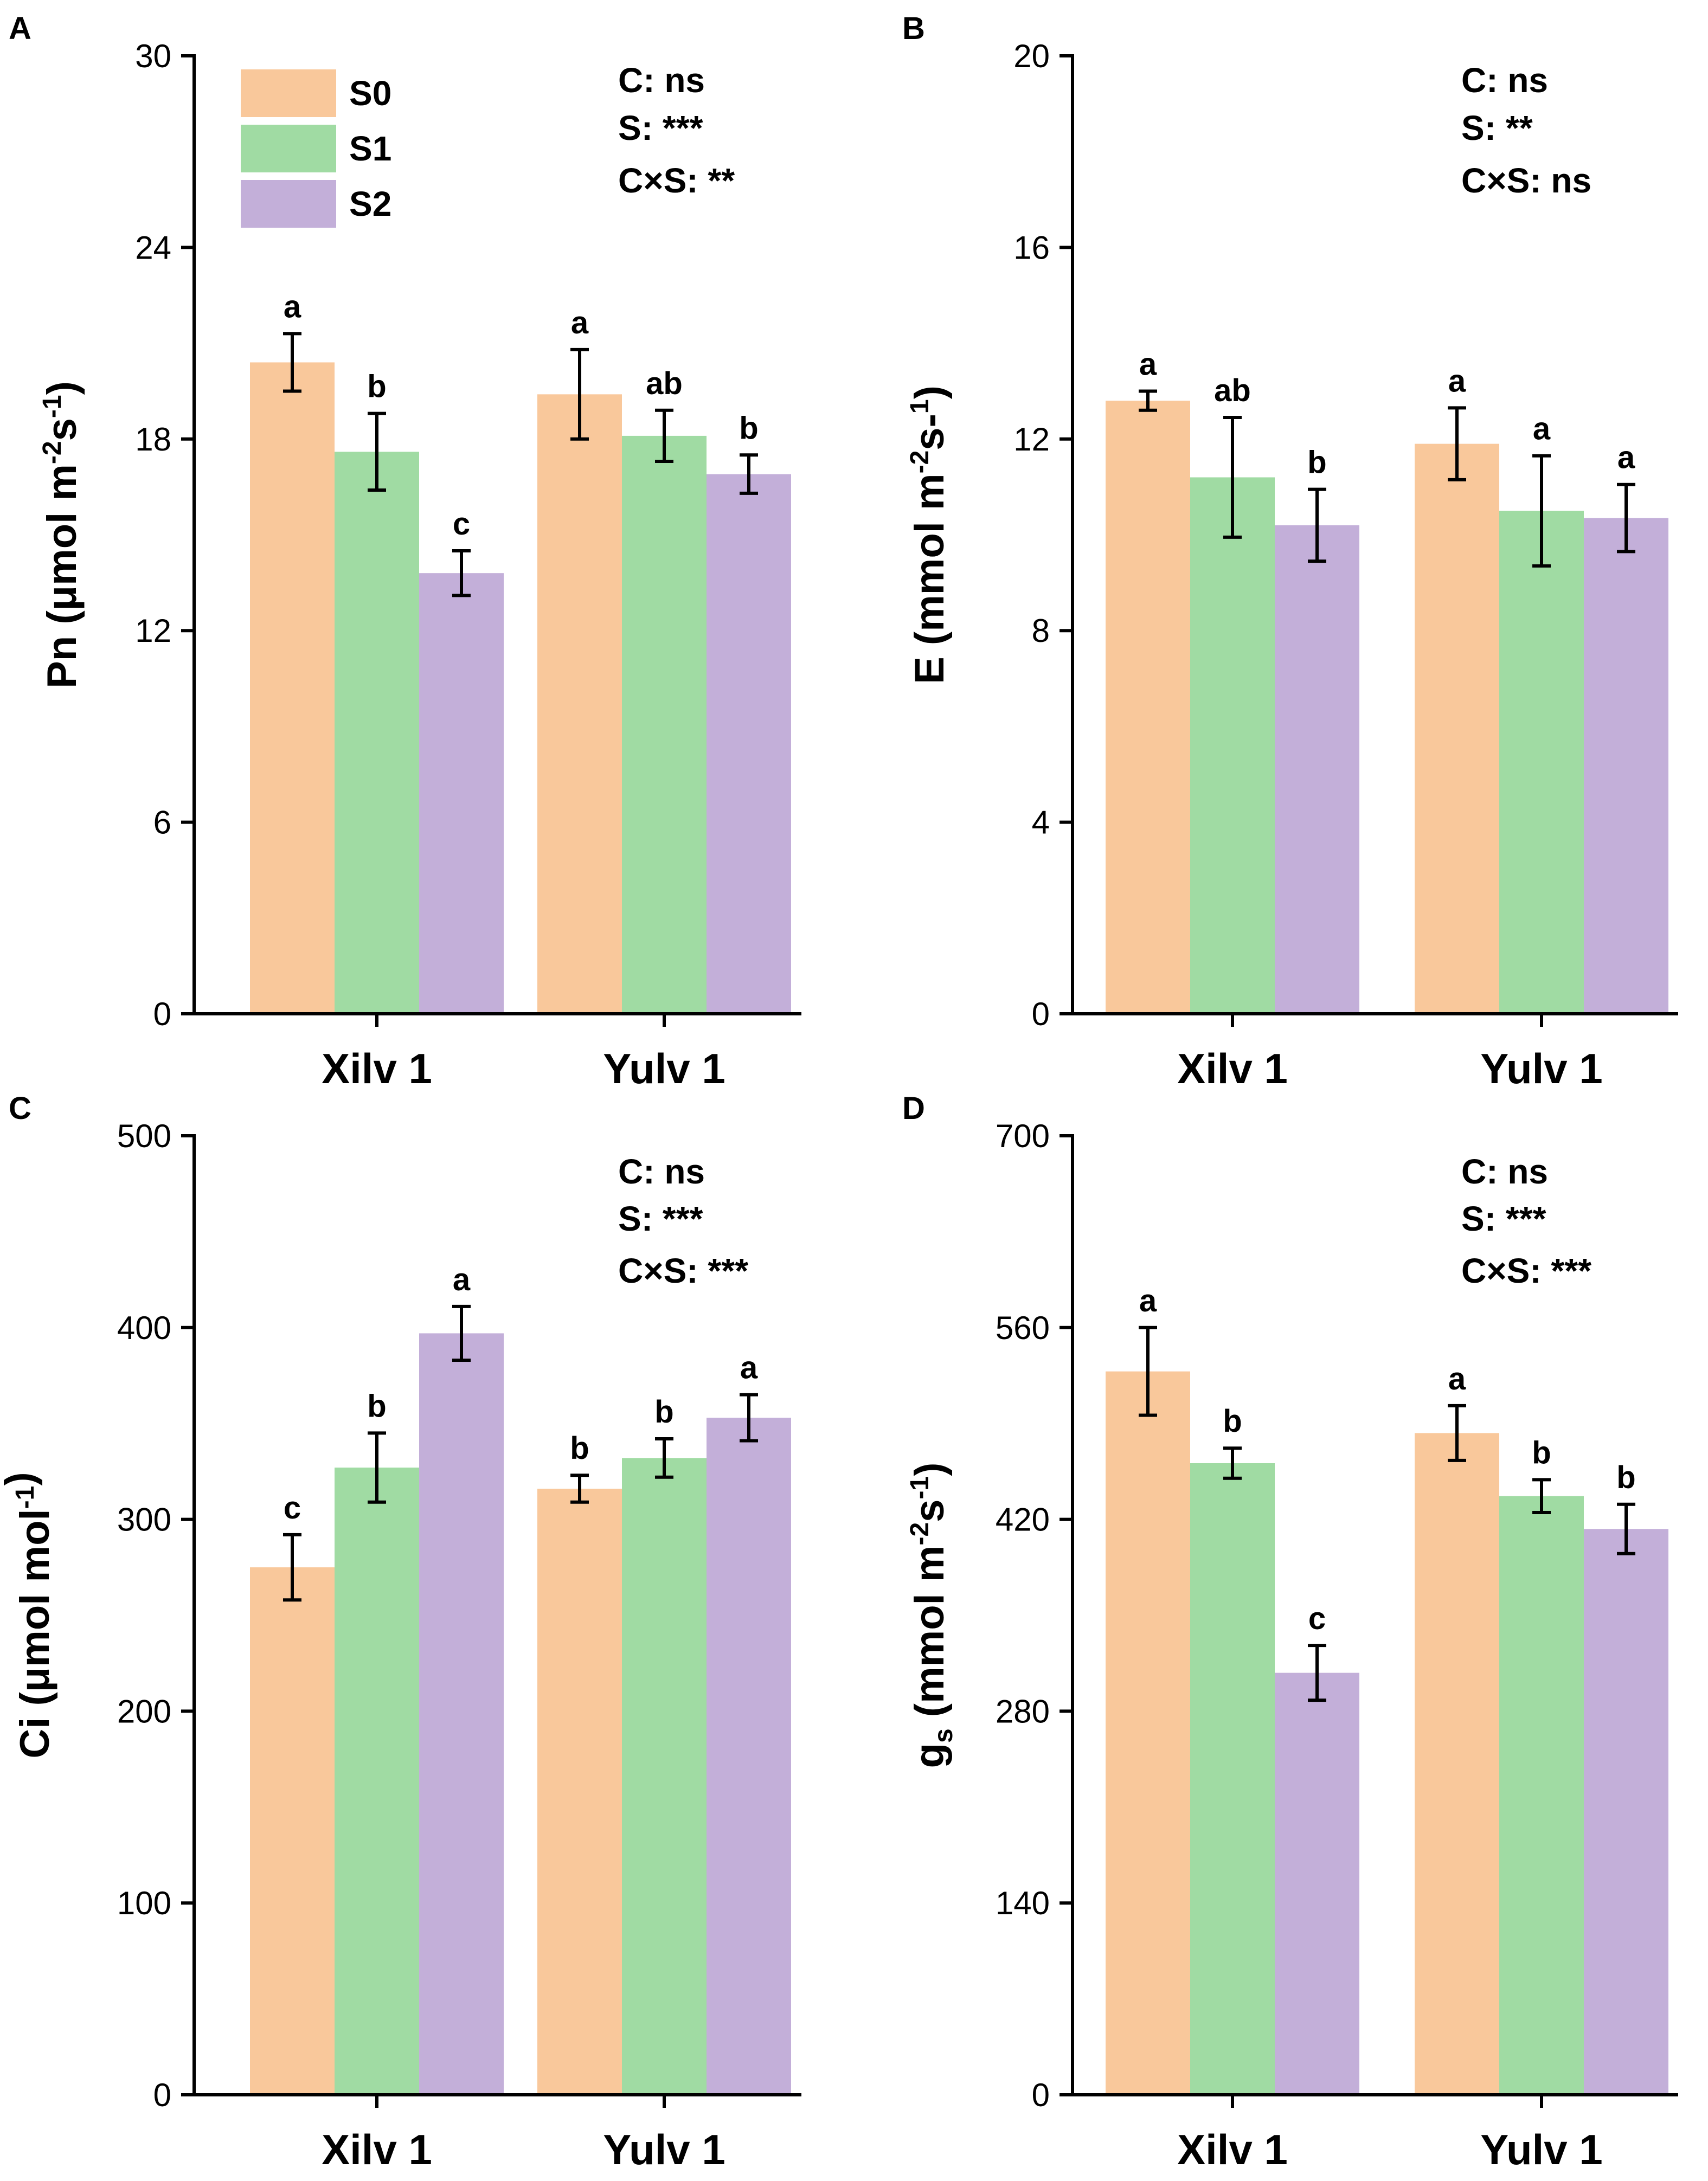 This screenshot has height=2181, width=1708. I want to click on x-category-label: Xilv 1, so click(377, 1068).